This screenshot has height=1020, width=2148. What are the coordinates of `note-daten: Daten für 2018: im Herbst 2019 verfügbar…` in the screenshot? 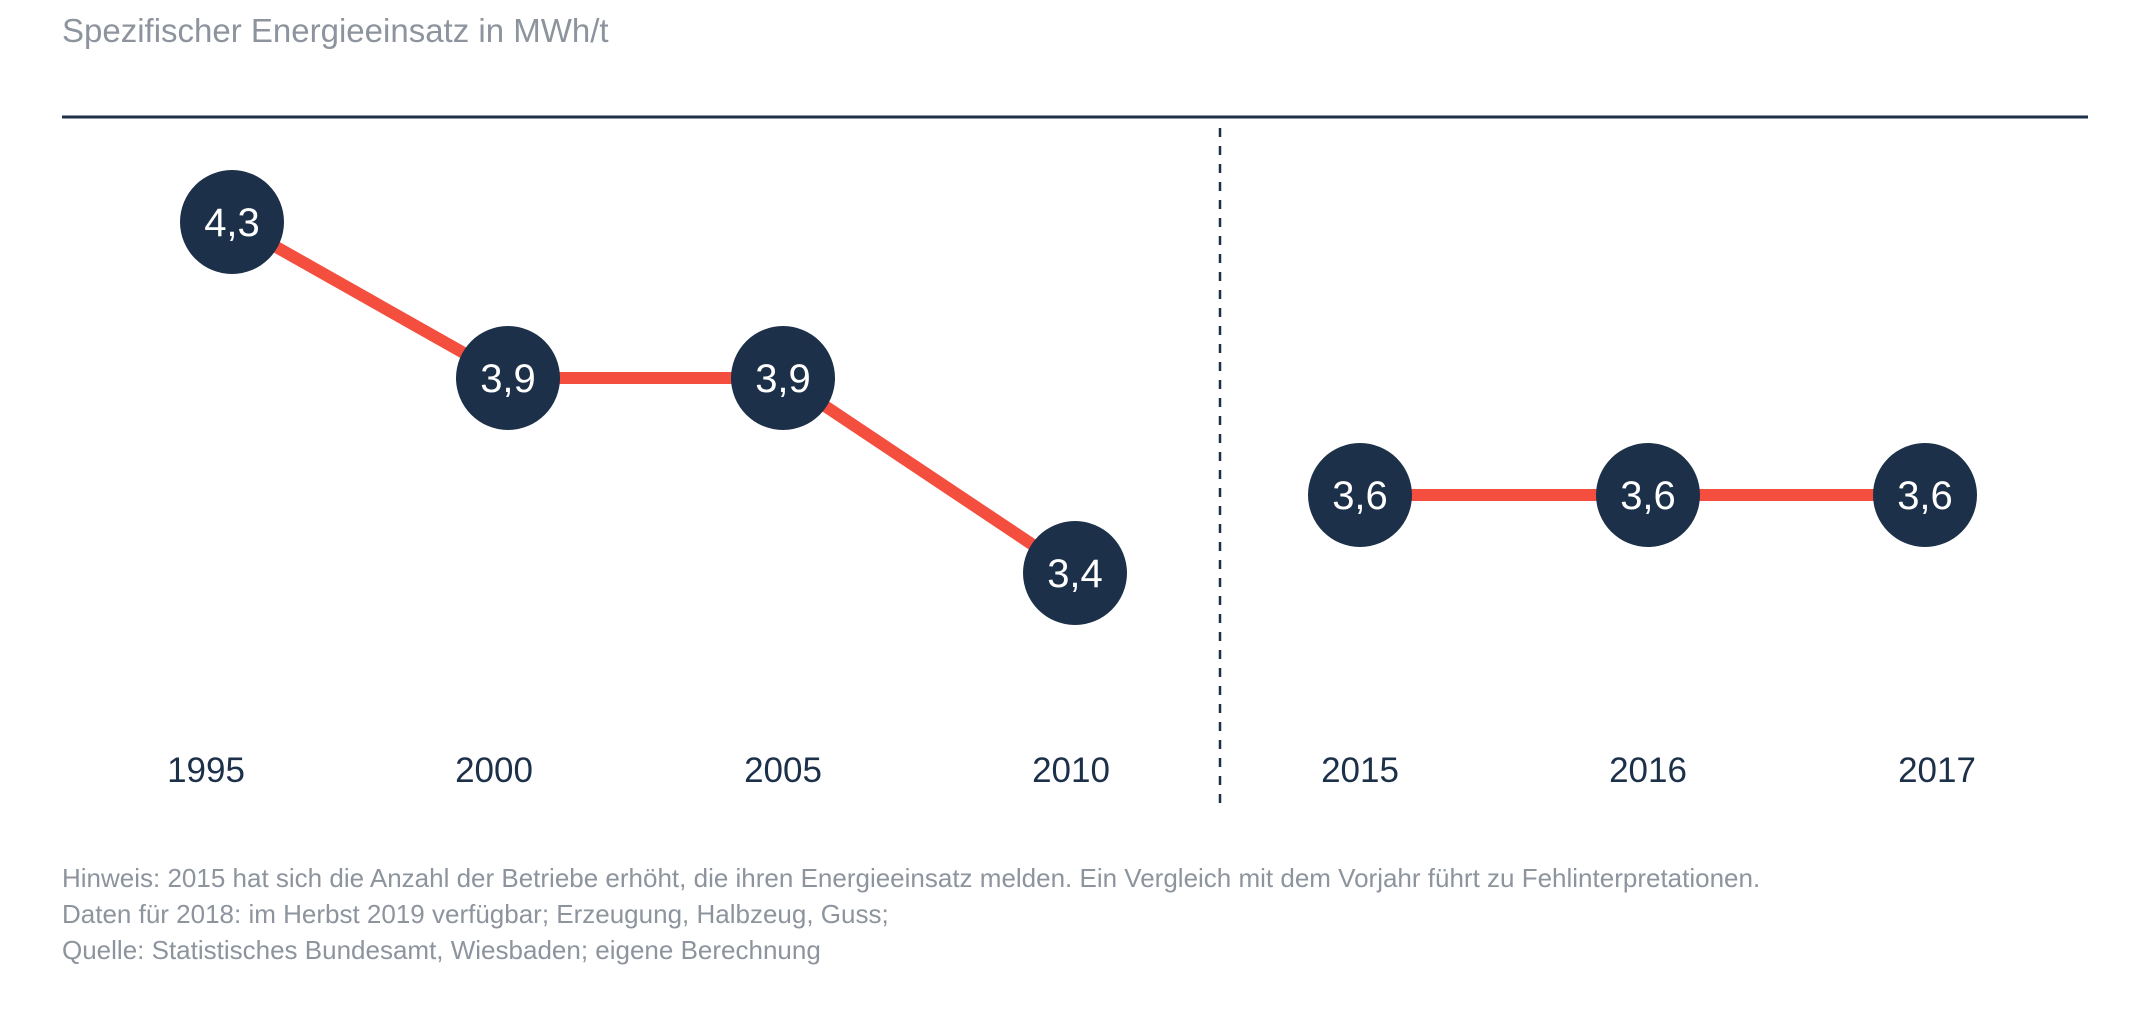 It's located at (475, 914).